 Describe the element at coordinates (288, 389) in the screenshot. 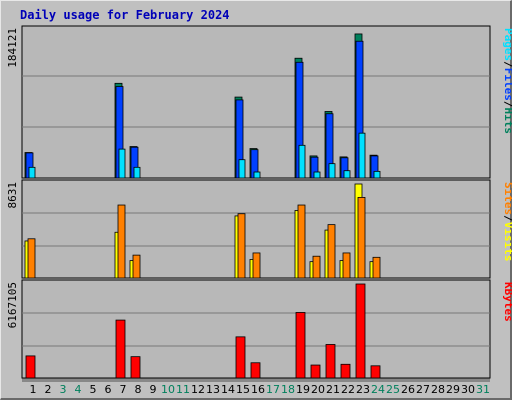

I see `x-tick-label: 18` at that location.